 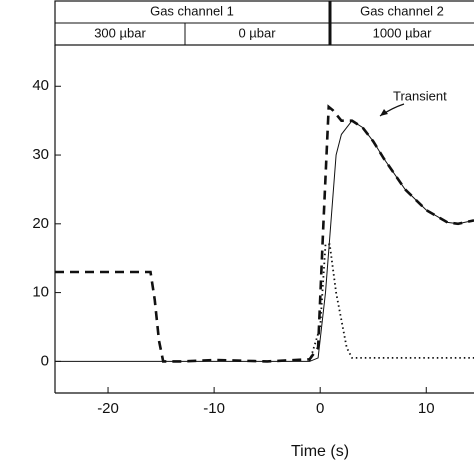 I want to click on x-tick-label: 0, so click(x=320, y=408).